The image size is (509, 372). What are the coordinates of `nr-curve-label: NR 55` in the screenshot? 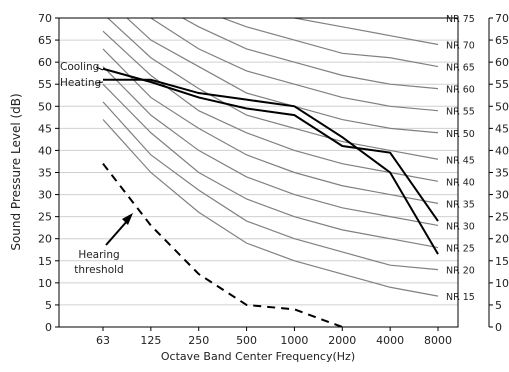 It's located at (460, 112).